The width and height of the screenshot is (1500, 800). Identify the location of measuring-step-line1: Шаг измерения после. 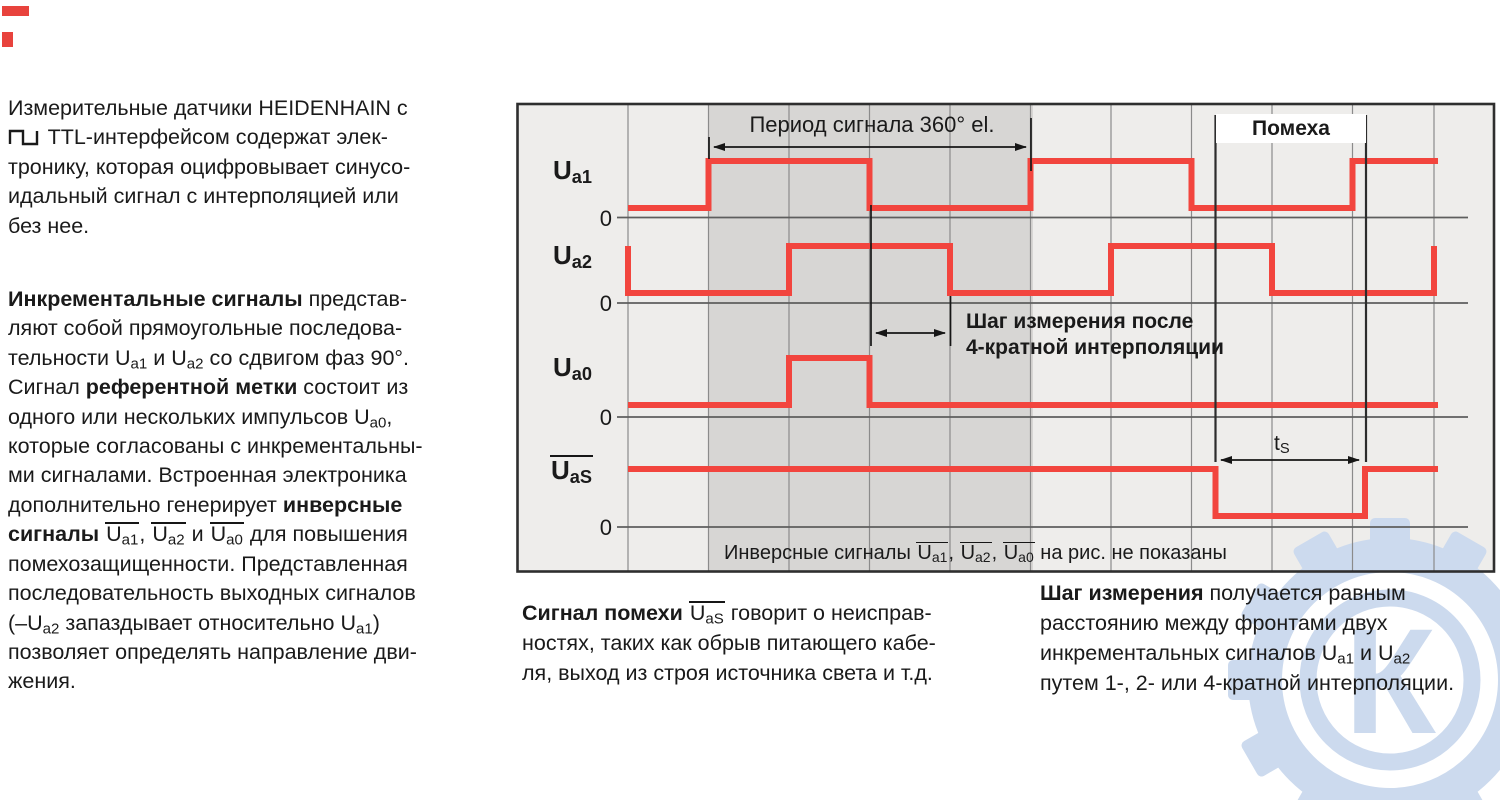
(1080, 321).